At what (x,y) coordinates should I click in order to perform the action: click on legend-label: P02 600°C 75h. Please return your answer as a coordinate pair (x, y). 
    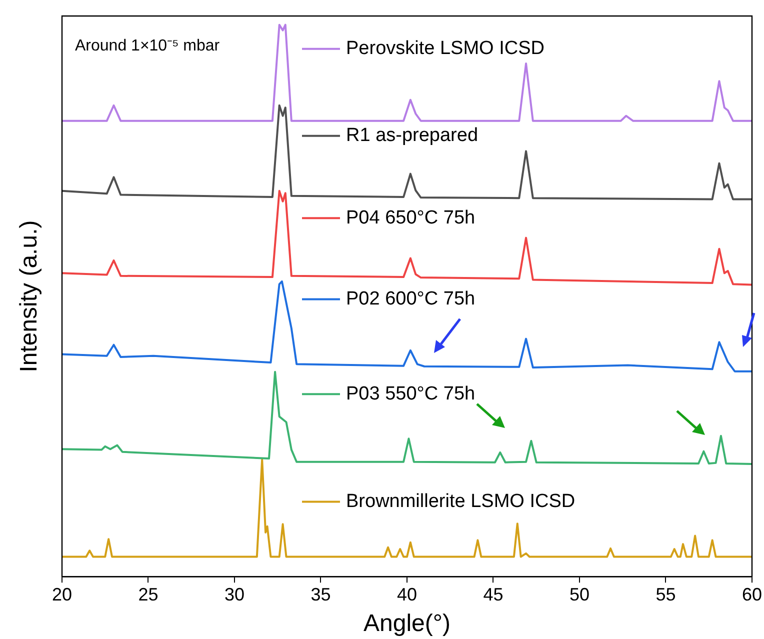
    Looking at the image, I should click on (411, 299).